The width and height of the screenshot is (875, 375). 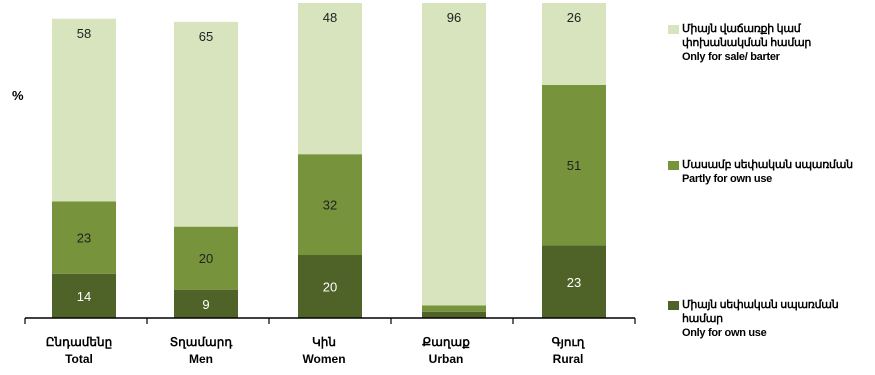 I want to click on data-label-partly-for-own-use-men: 20, so click(x=206, y=258).